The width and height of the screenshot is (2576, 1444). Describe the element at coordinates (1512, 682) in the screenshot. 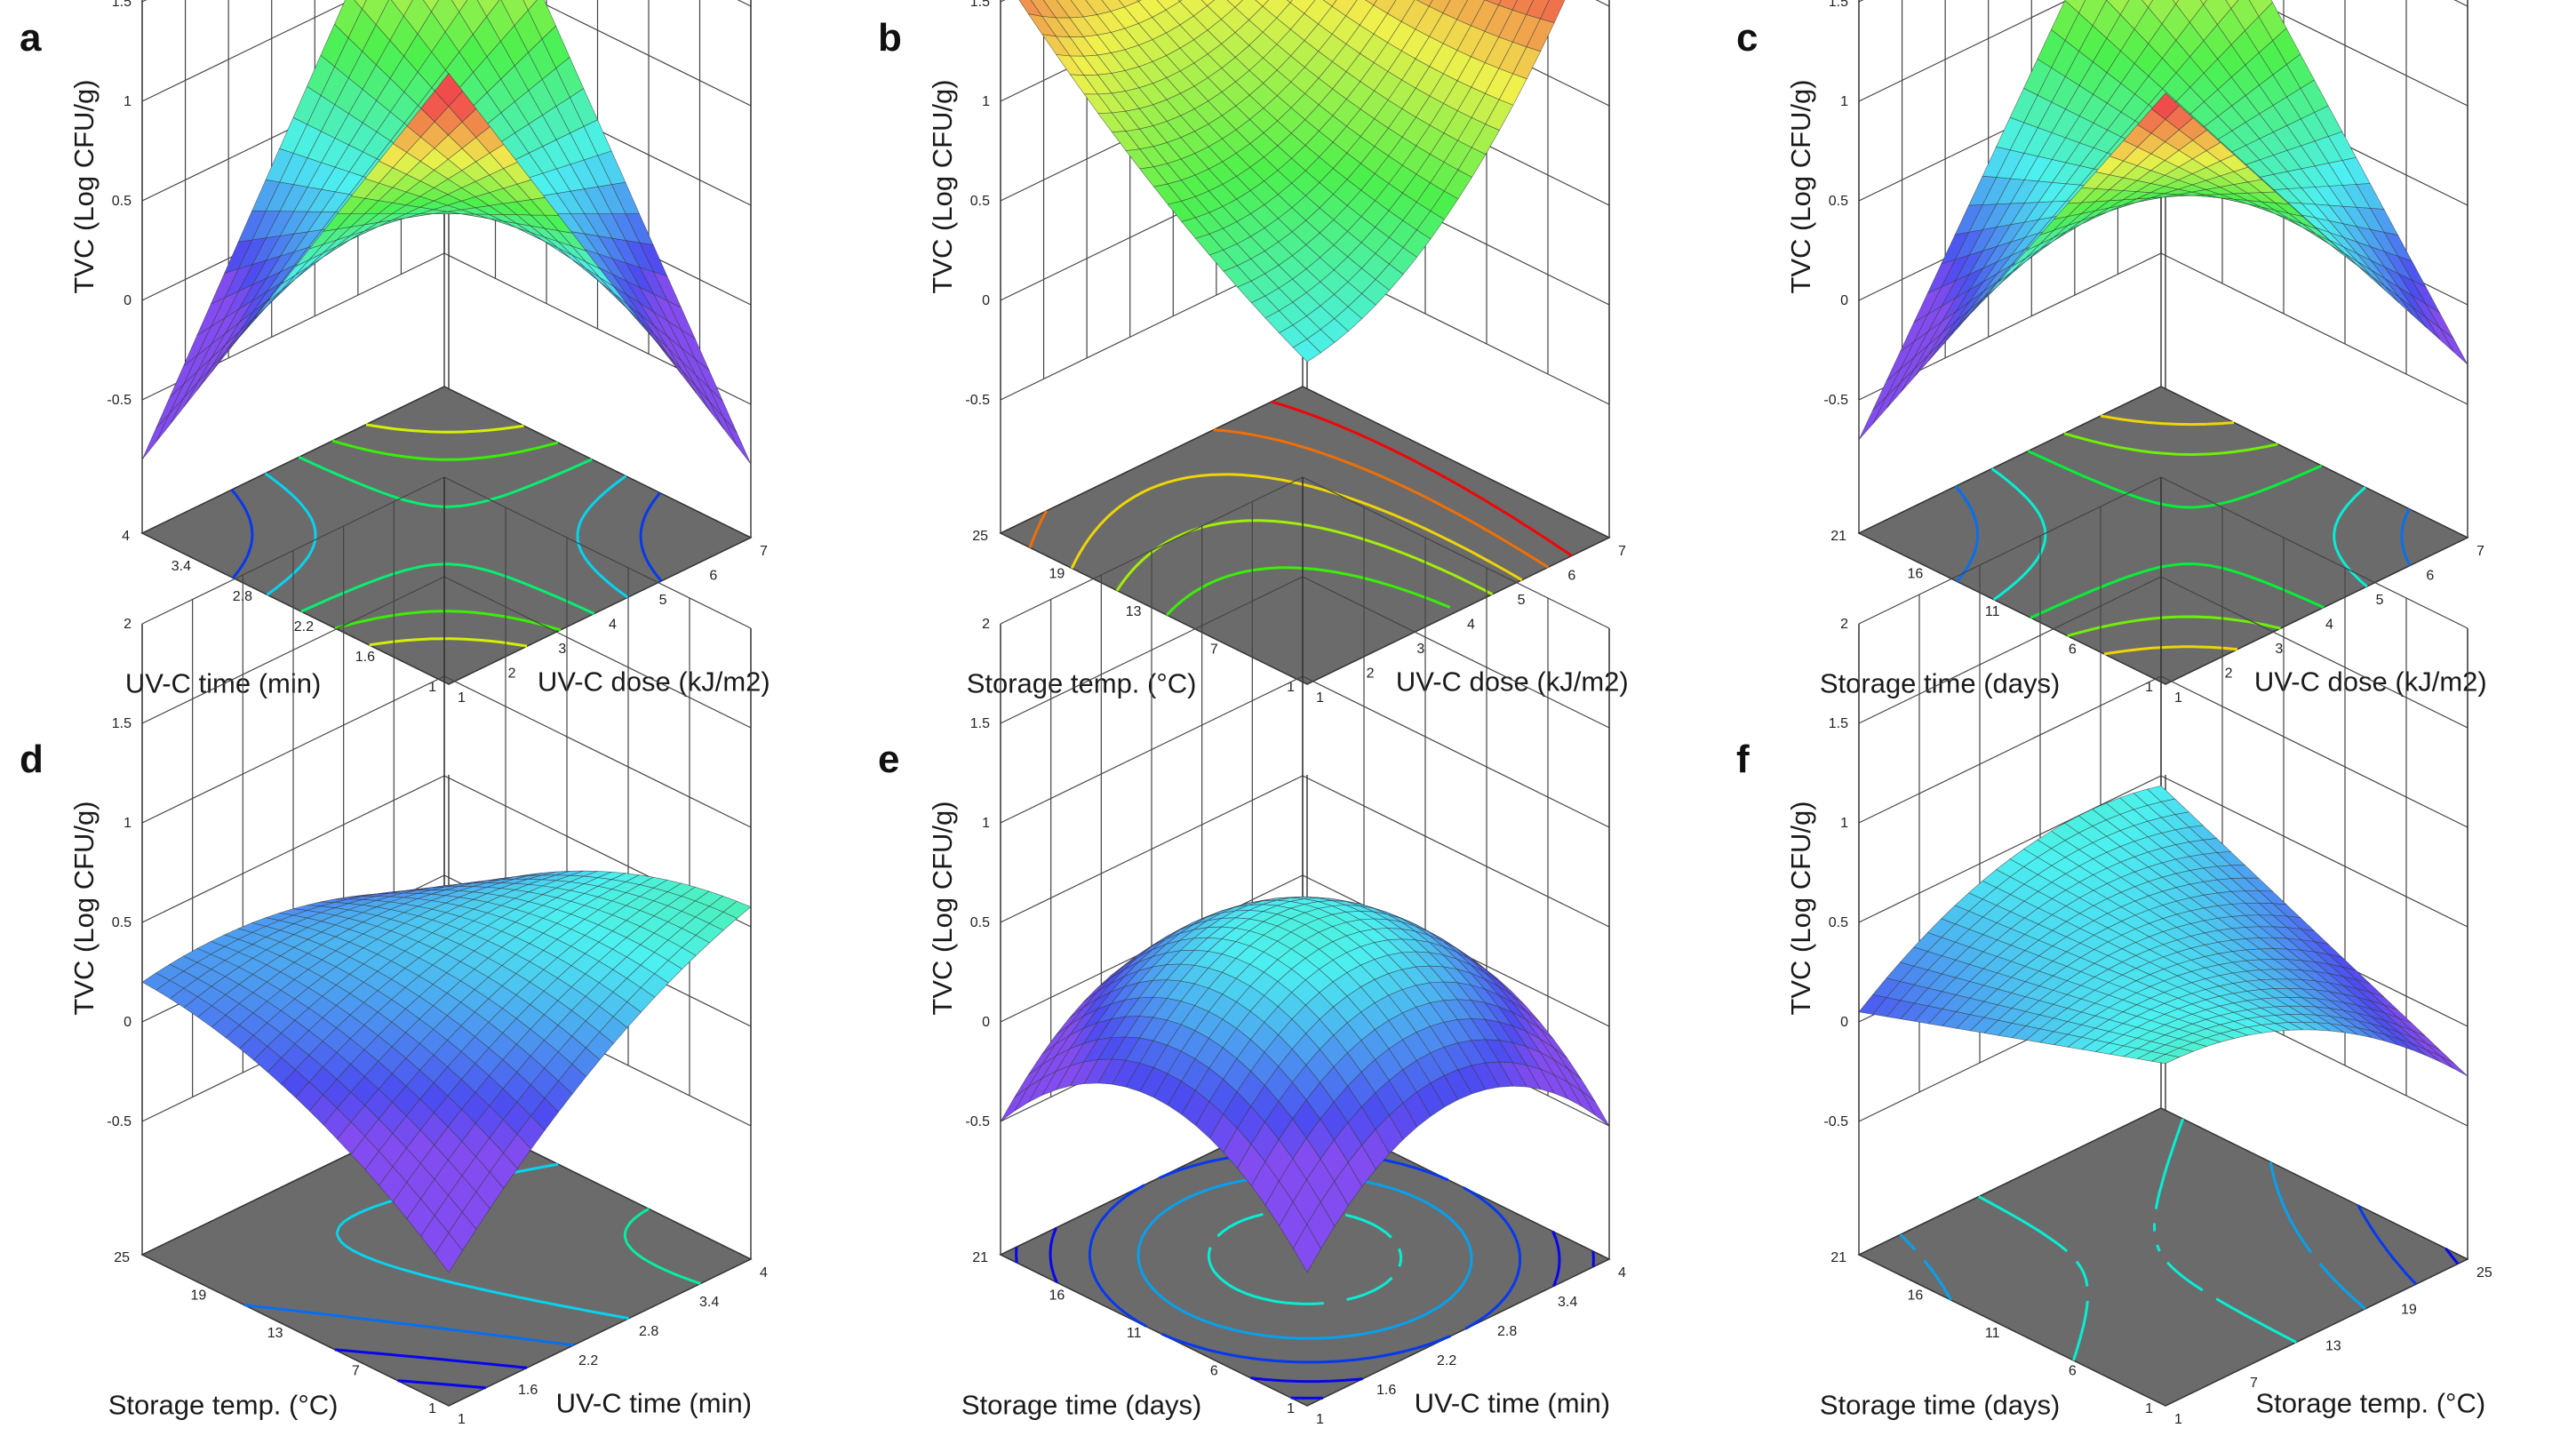

I see `y-axis-label: UV-C dose (kJ/m2)` at that location.